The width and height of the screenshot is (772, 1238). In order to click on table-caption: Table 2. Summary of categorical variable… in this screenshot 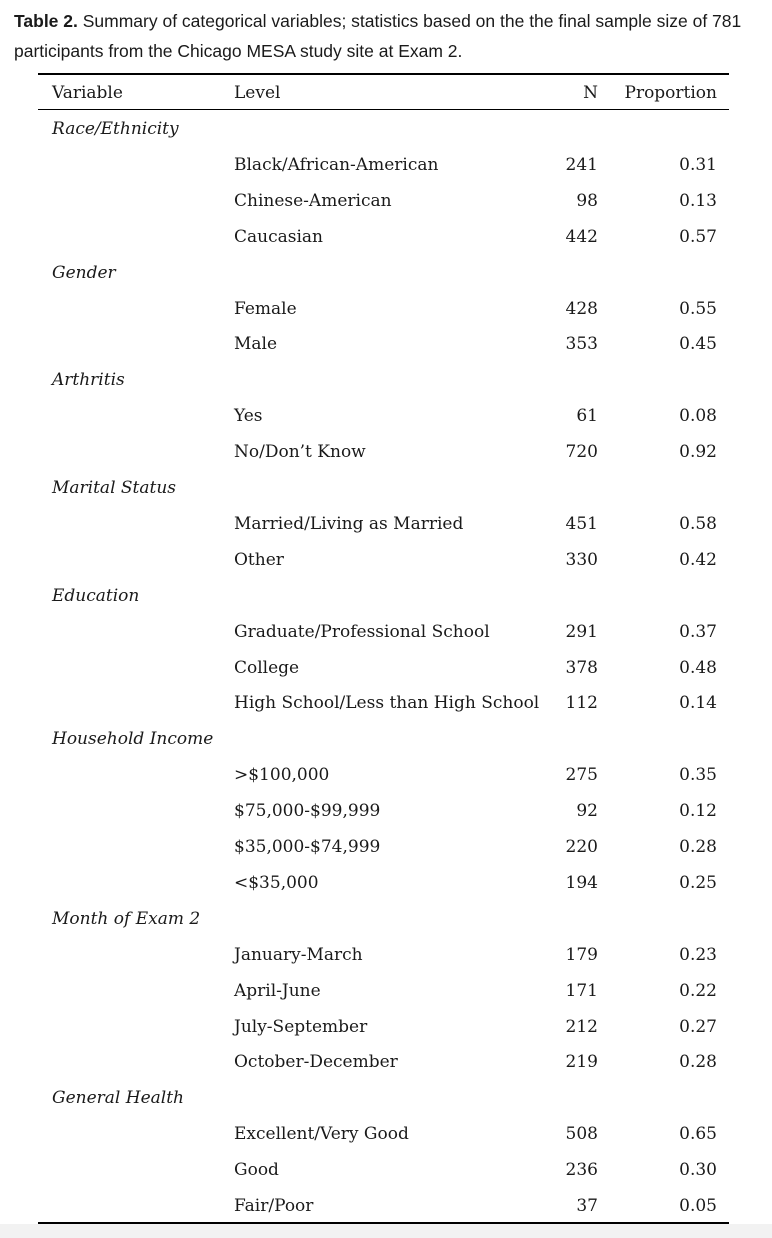, I will do `click(390, 36)`.